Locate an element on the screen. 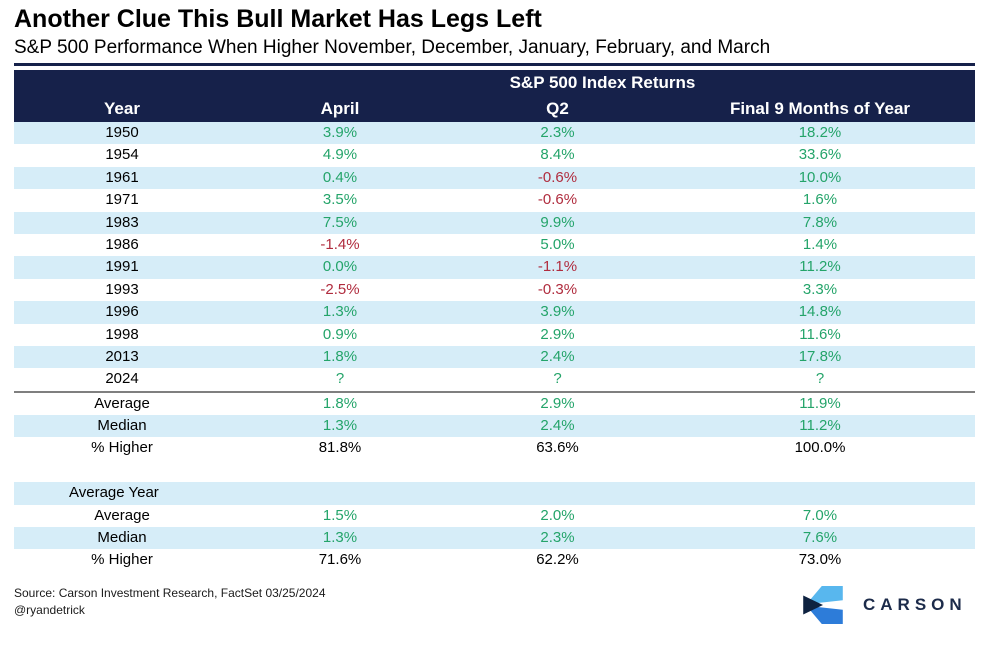 This screenshot has height=647, width=988. cell-value: 0.0% is located at coordinates (340, 267).